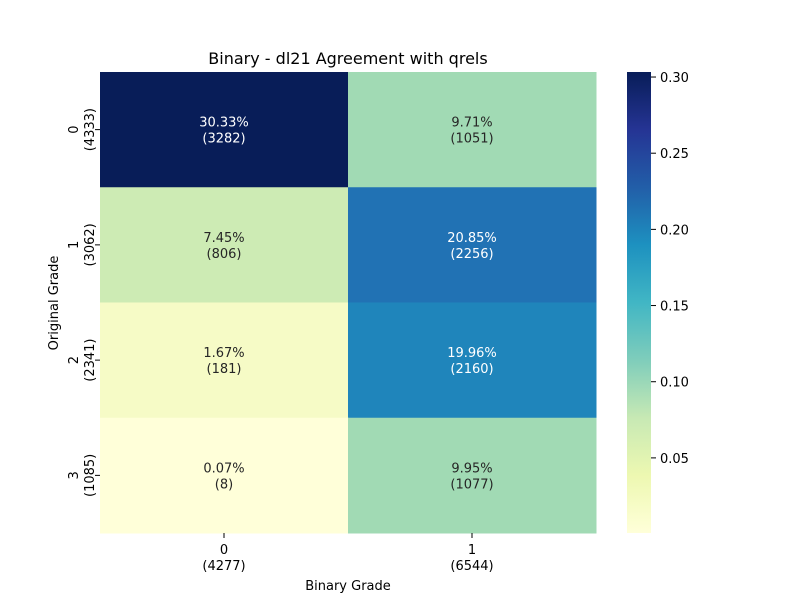 The width and height of the screenshot is (800, 604). Describe the element at coordinates (472, 353) in the screenshot. I see `cell-percent-label: 19.96%` at that location.